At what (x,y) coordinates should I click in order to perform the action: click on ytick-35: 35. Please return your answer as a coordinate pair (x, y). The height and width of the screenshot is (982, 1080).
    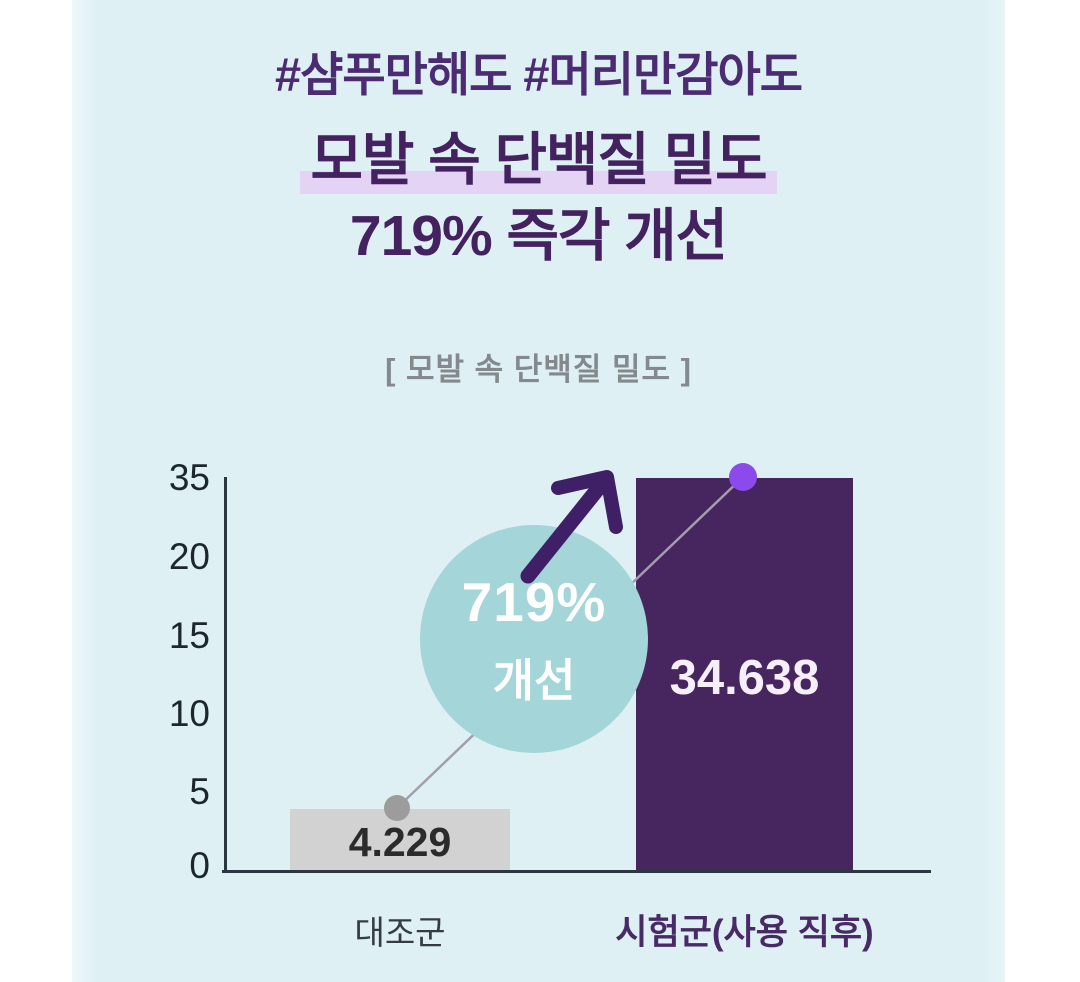
    Looking at the image, I should click on (189, 477).